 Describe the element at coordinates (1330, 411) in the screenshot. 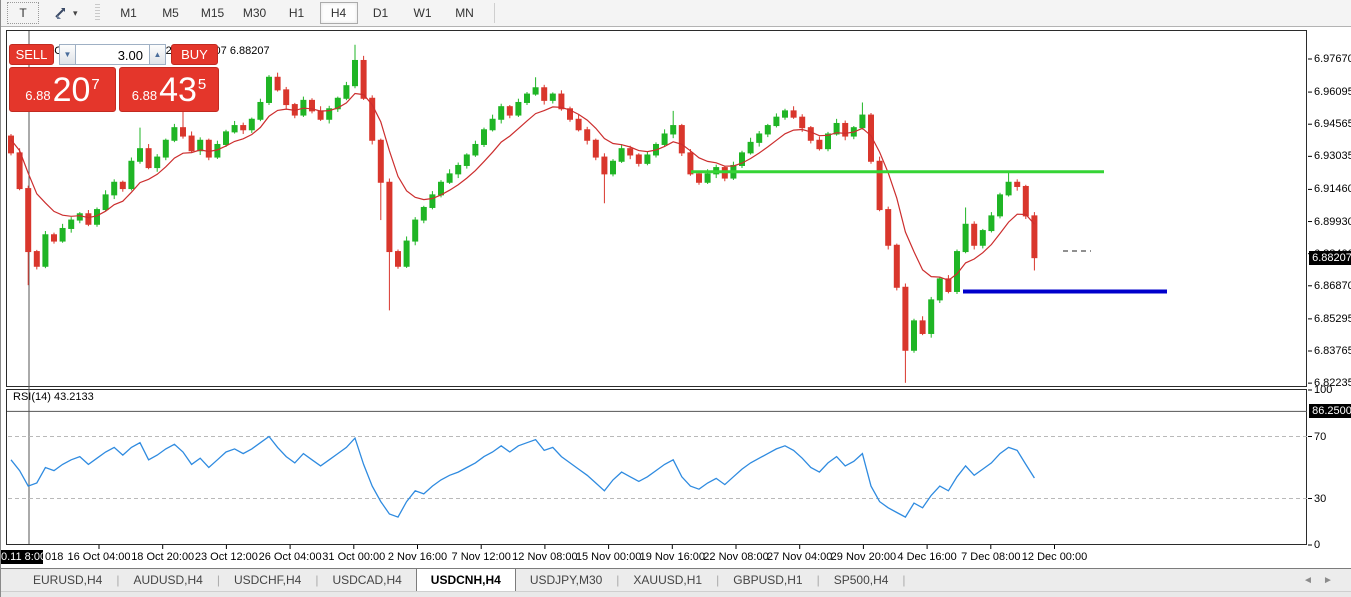

I see `rsi-crosshair-badge: 86.2500` at that location.